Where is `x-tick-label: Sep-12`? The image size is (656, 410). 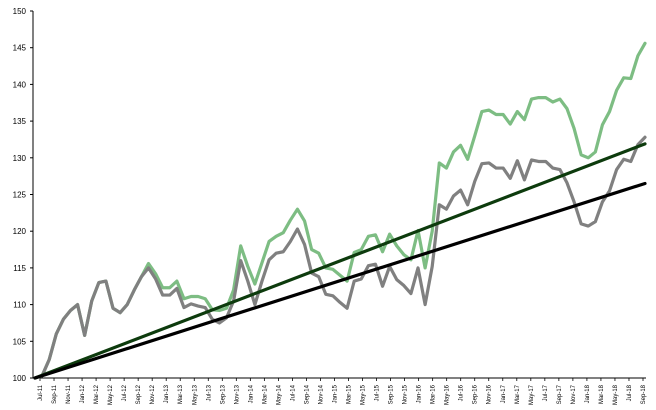
x-tick-label: Sep-12 is located at coordinates (139, 394).